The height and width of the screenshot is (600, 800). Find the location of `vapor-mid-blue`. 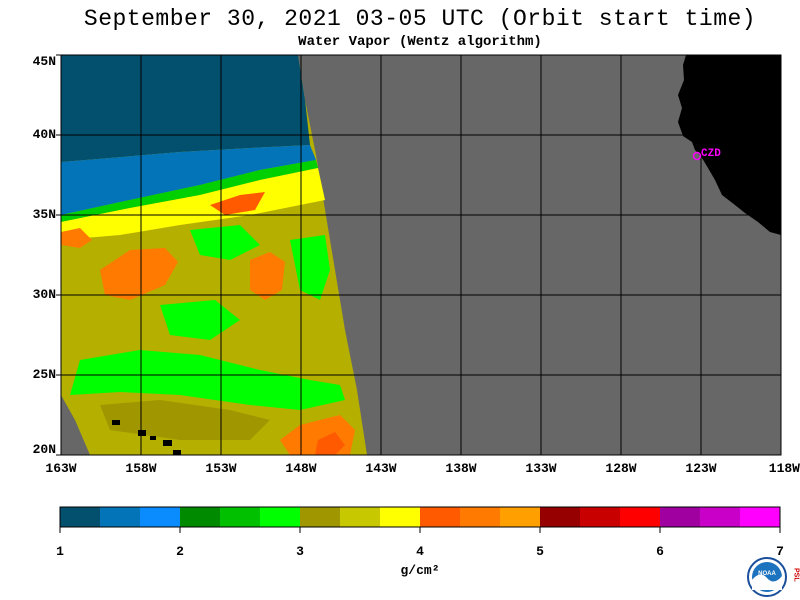

vapor-mid-blue is located at coordinates (188, 180).